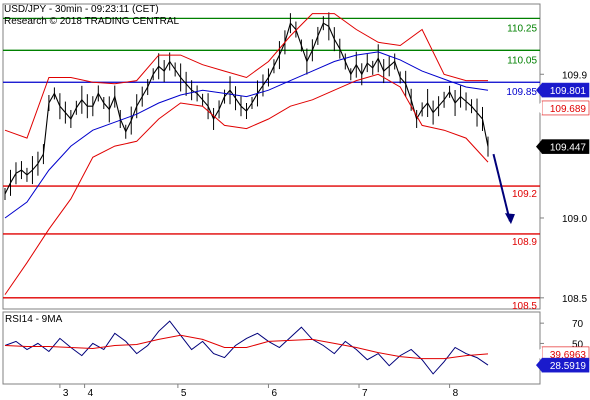 Image resolution: width=590 pixels, height=400 pixels. I want to click on x-tick-label-4: 7, so click(365, 393).